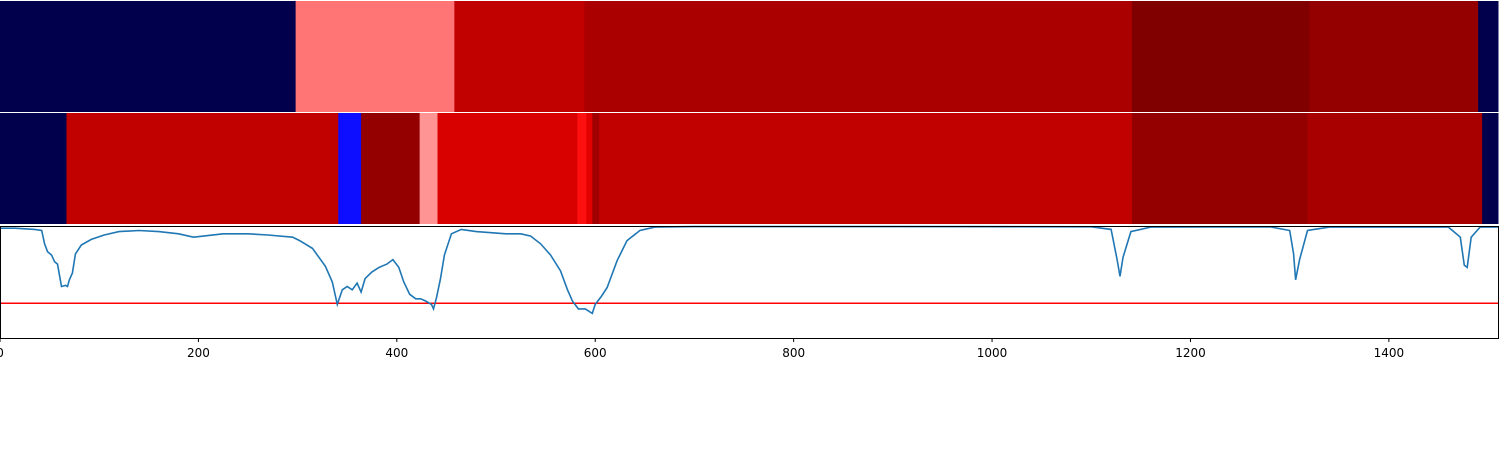 The width and height of the screenshot is (1500, 450). Describe the element at coordinates (793, 353) in the screenshot. I see `x-tick-label-4: 800` at that location.